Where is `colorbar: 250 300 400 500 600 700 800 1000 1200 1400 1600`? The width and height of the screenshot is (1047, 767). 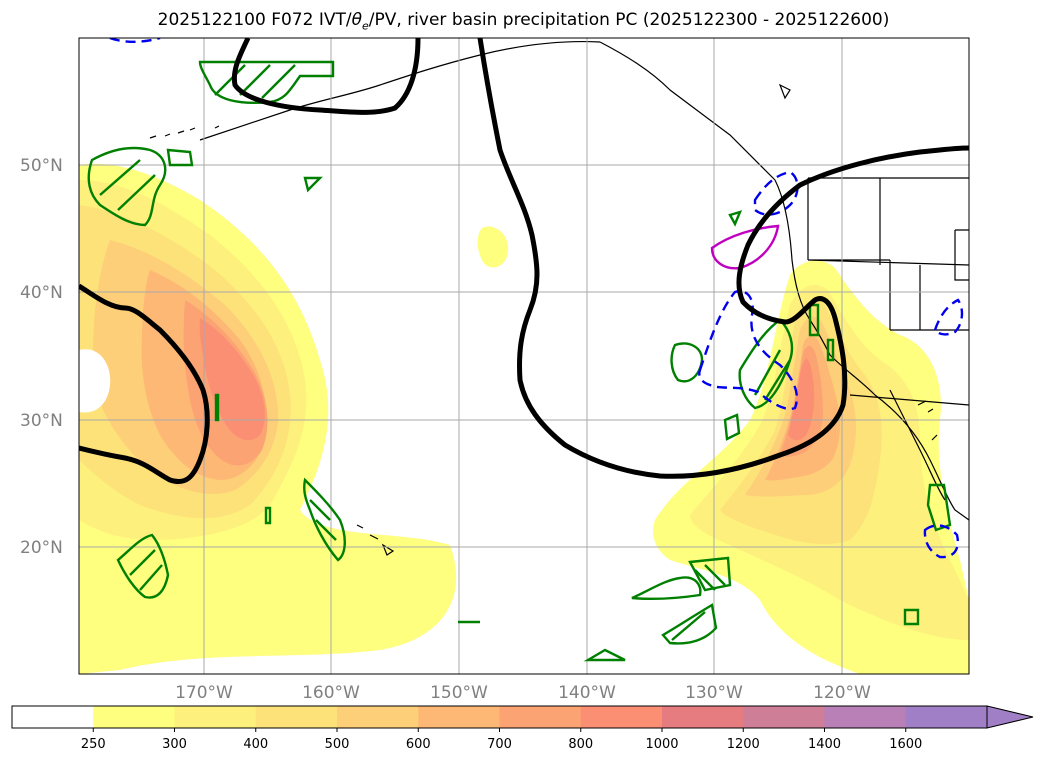 colorbar: 250 300 400 500 600 700 800 1000 1200 1400 1600 is located at coordinates (522, 728).